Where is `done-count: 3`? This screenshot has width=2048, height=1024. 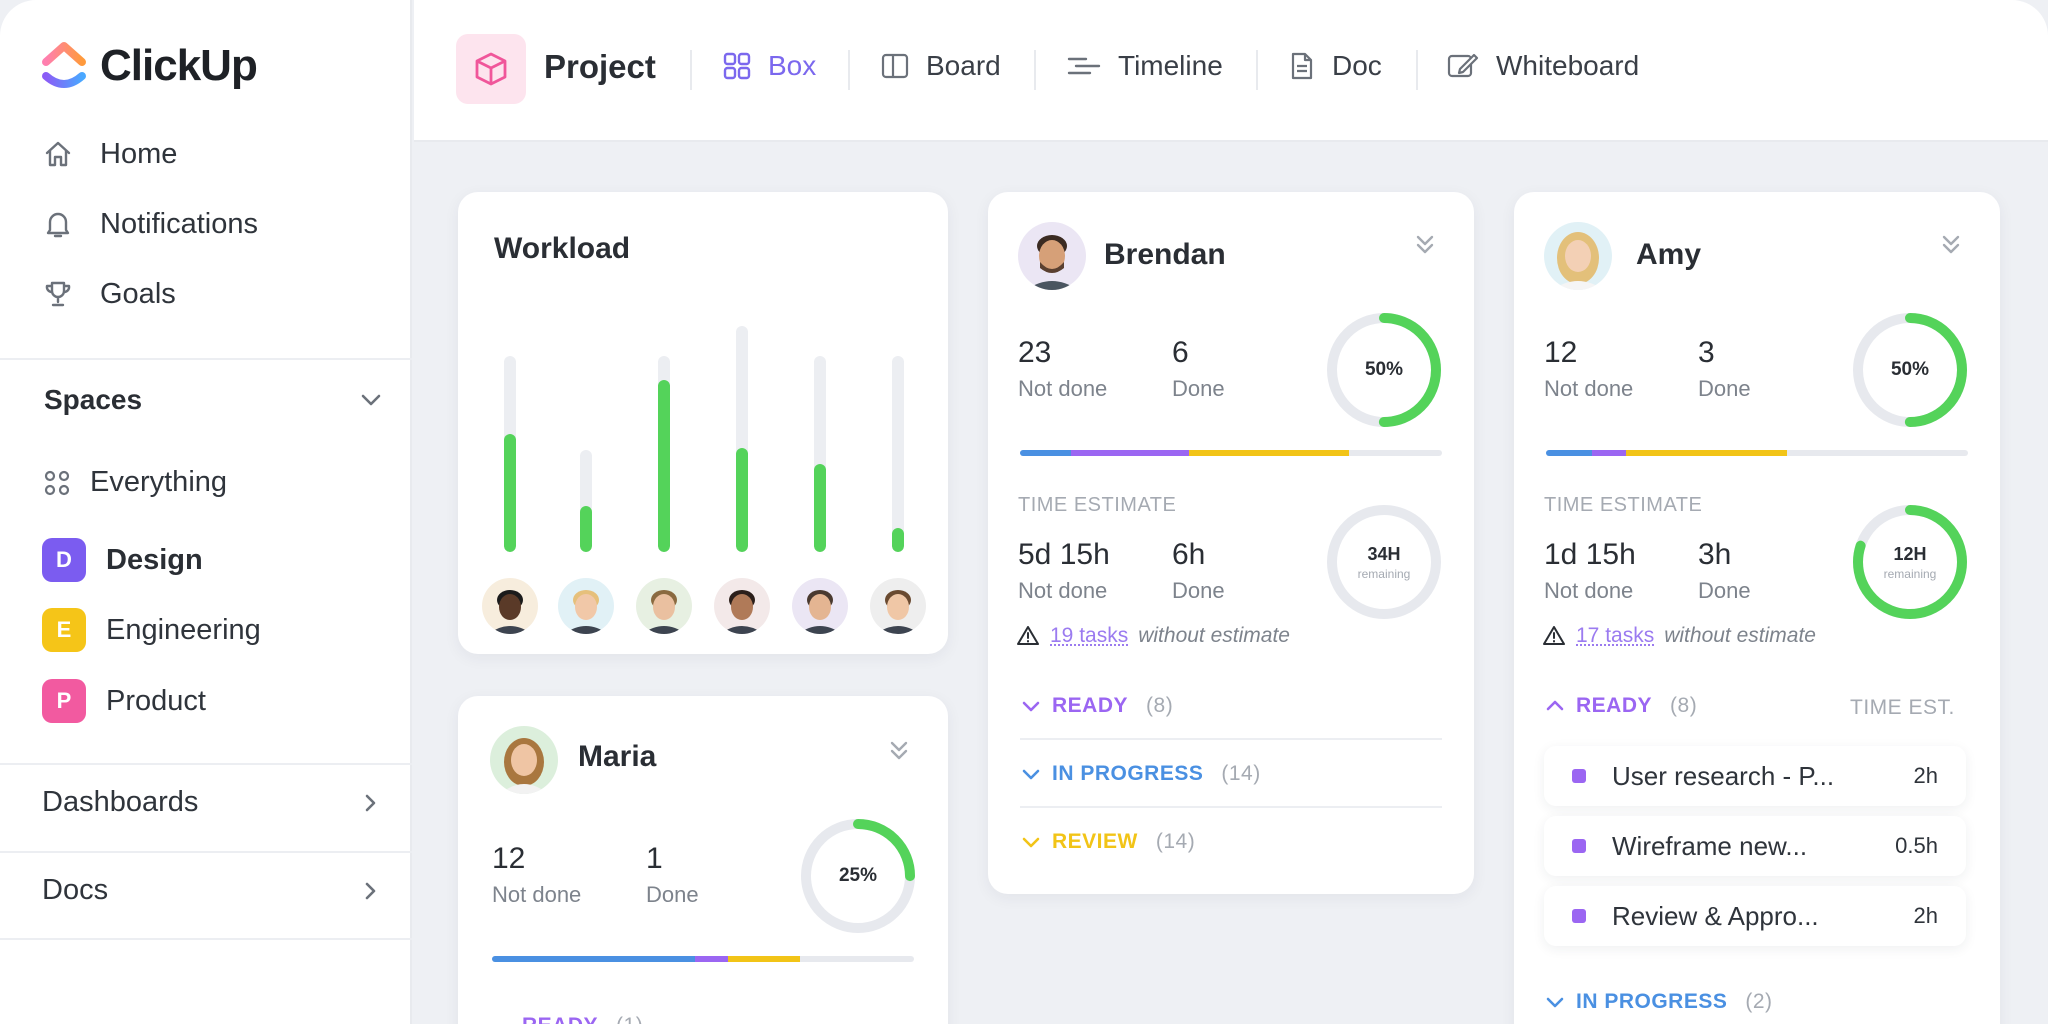 done-count: 3 is located at coordinates (1706, 352).